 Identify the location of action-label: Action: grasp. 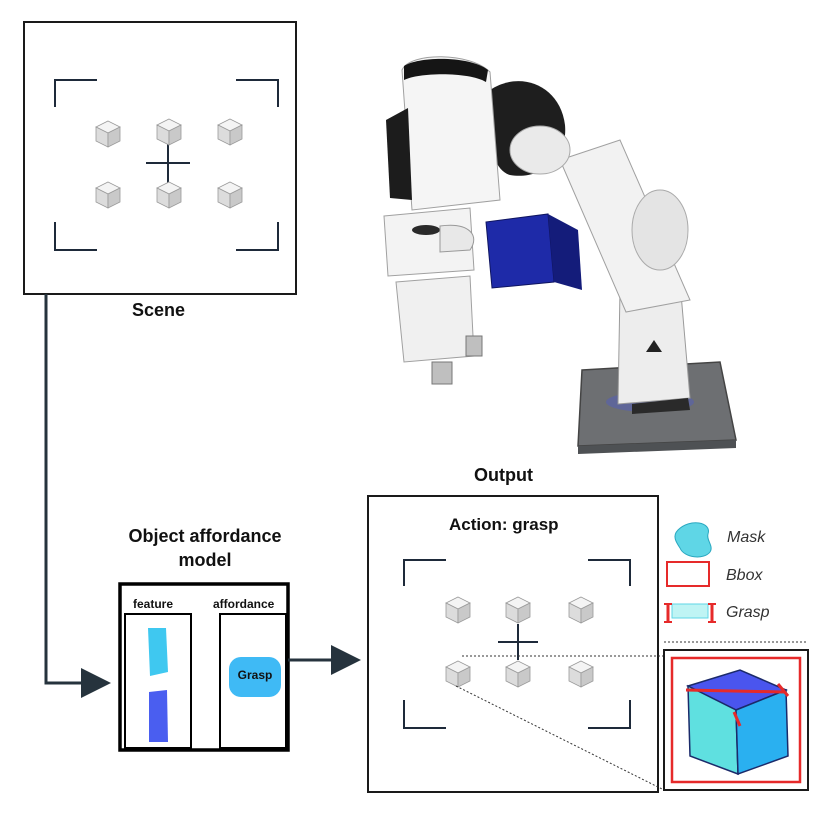
(504, 524).